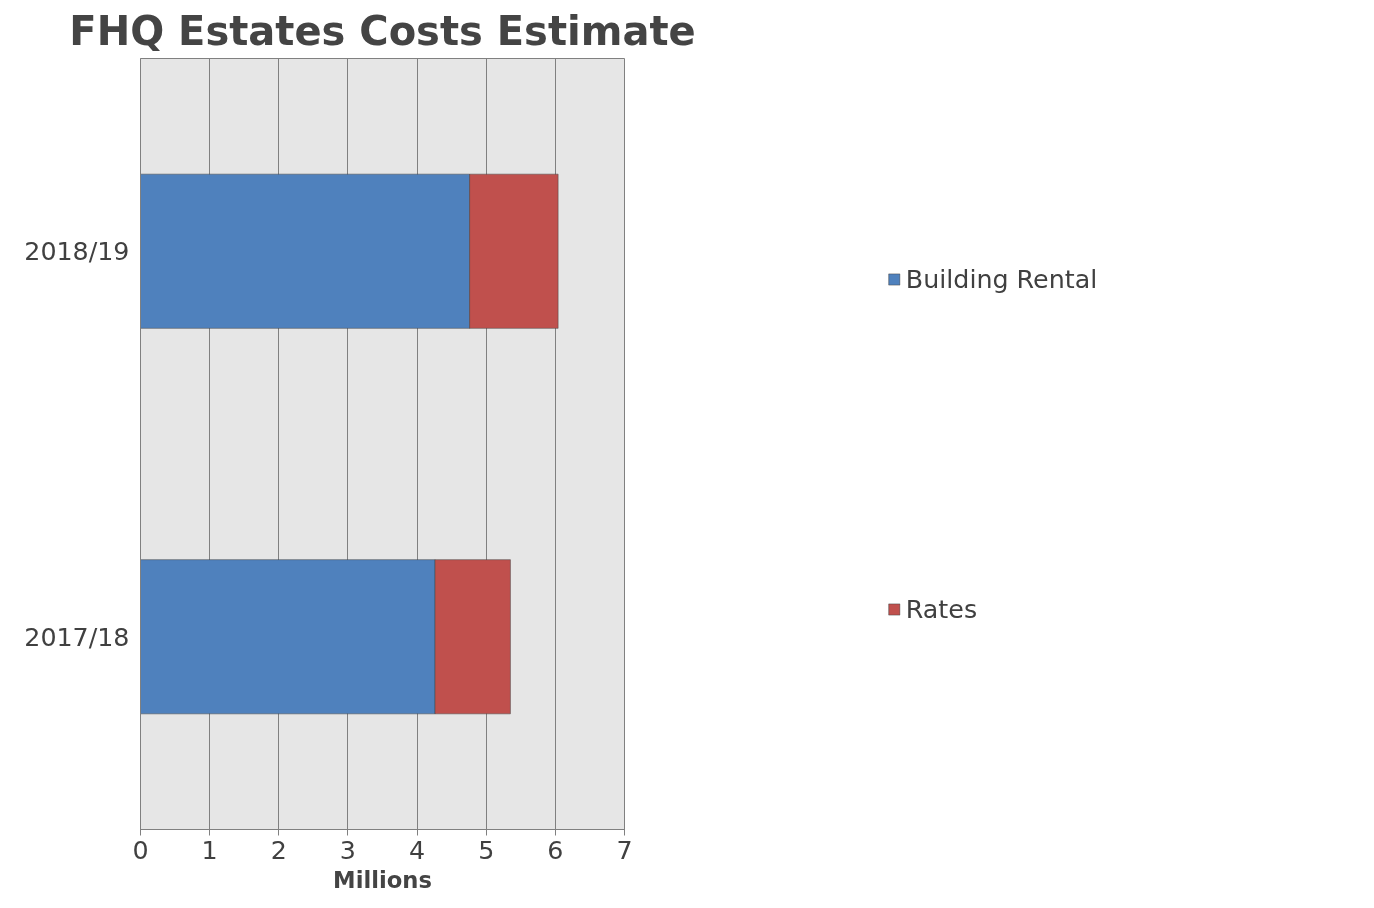 The image size is (1374, 908). I want to click on x-tick-label: 4, so click(417, 849).